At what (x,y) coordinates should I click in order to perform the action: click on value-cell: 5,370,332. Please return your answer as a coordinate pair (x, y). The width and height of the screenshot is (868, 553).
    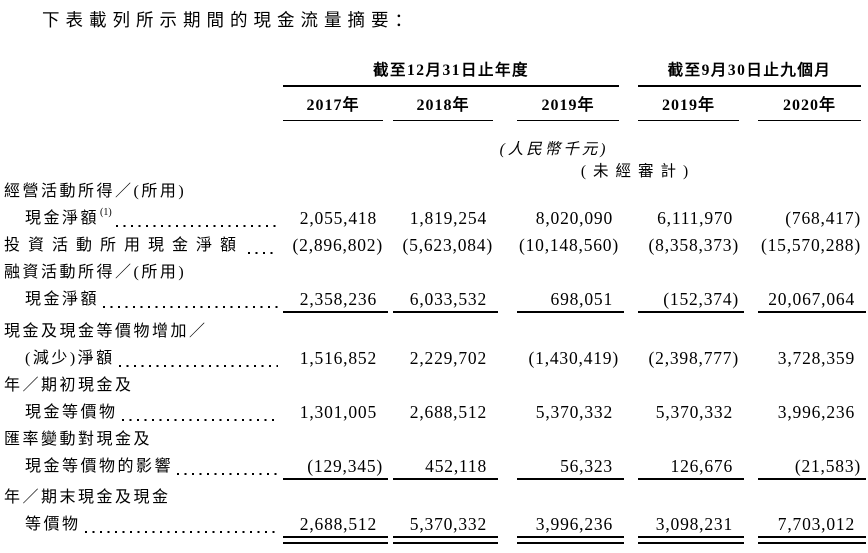
    Looking at the image, I should click on (443, 524).